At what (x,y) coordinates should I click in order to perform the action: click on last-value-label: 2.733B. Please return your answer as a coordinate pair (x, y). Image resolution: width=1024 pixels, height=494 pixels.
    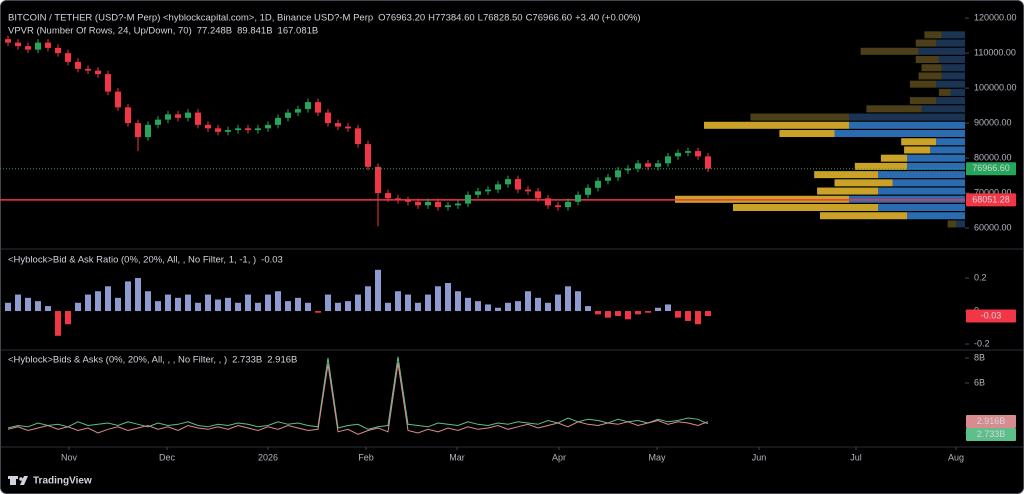
    Looking at the image, I should click on (991, 434).